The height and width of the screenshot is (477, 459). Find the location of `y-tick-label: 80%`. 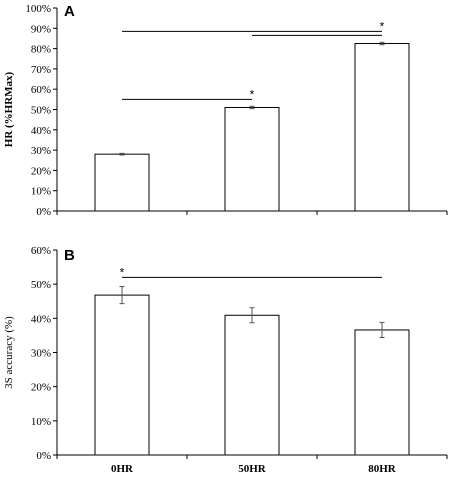

y-tick-label: 80% is located at coordinates (41, 50).